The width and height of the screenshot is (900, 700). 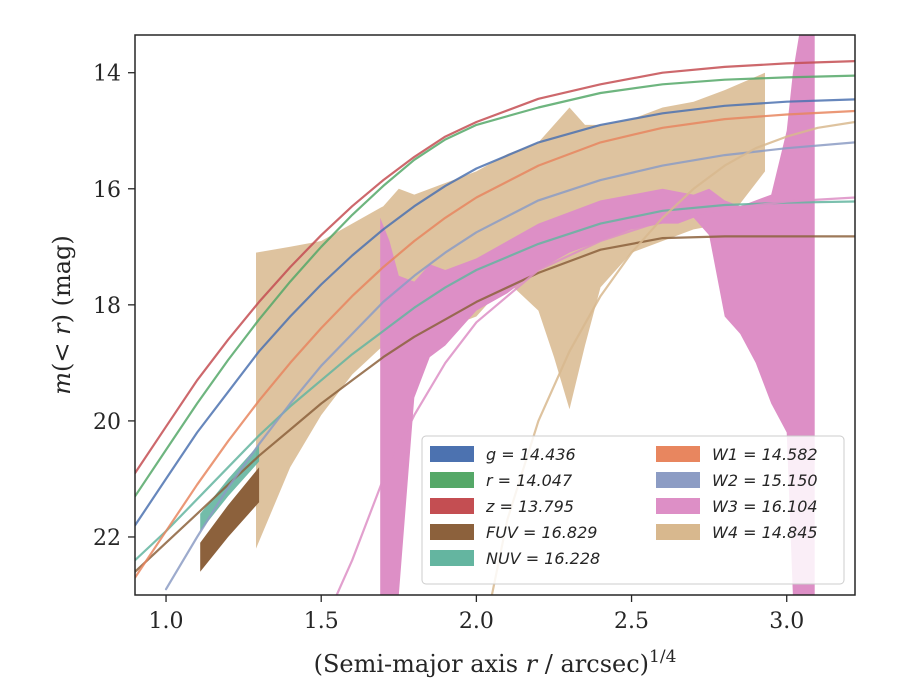 What do you see at coordinates (531, 454) in the screenshot?
I see `legend-label-g: g = 14.436` at bounding box center [531, 454].